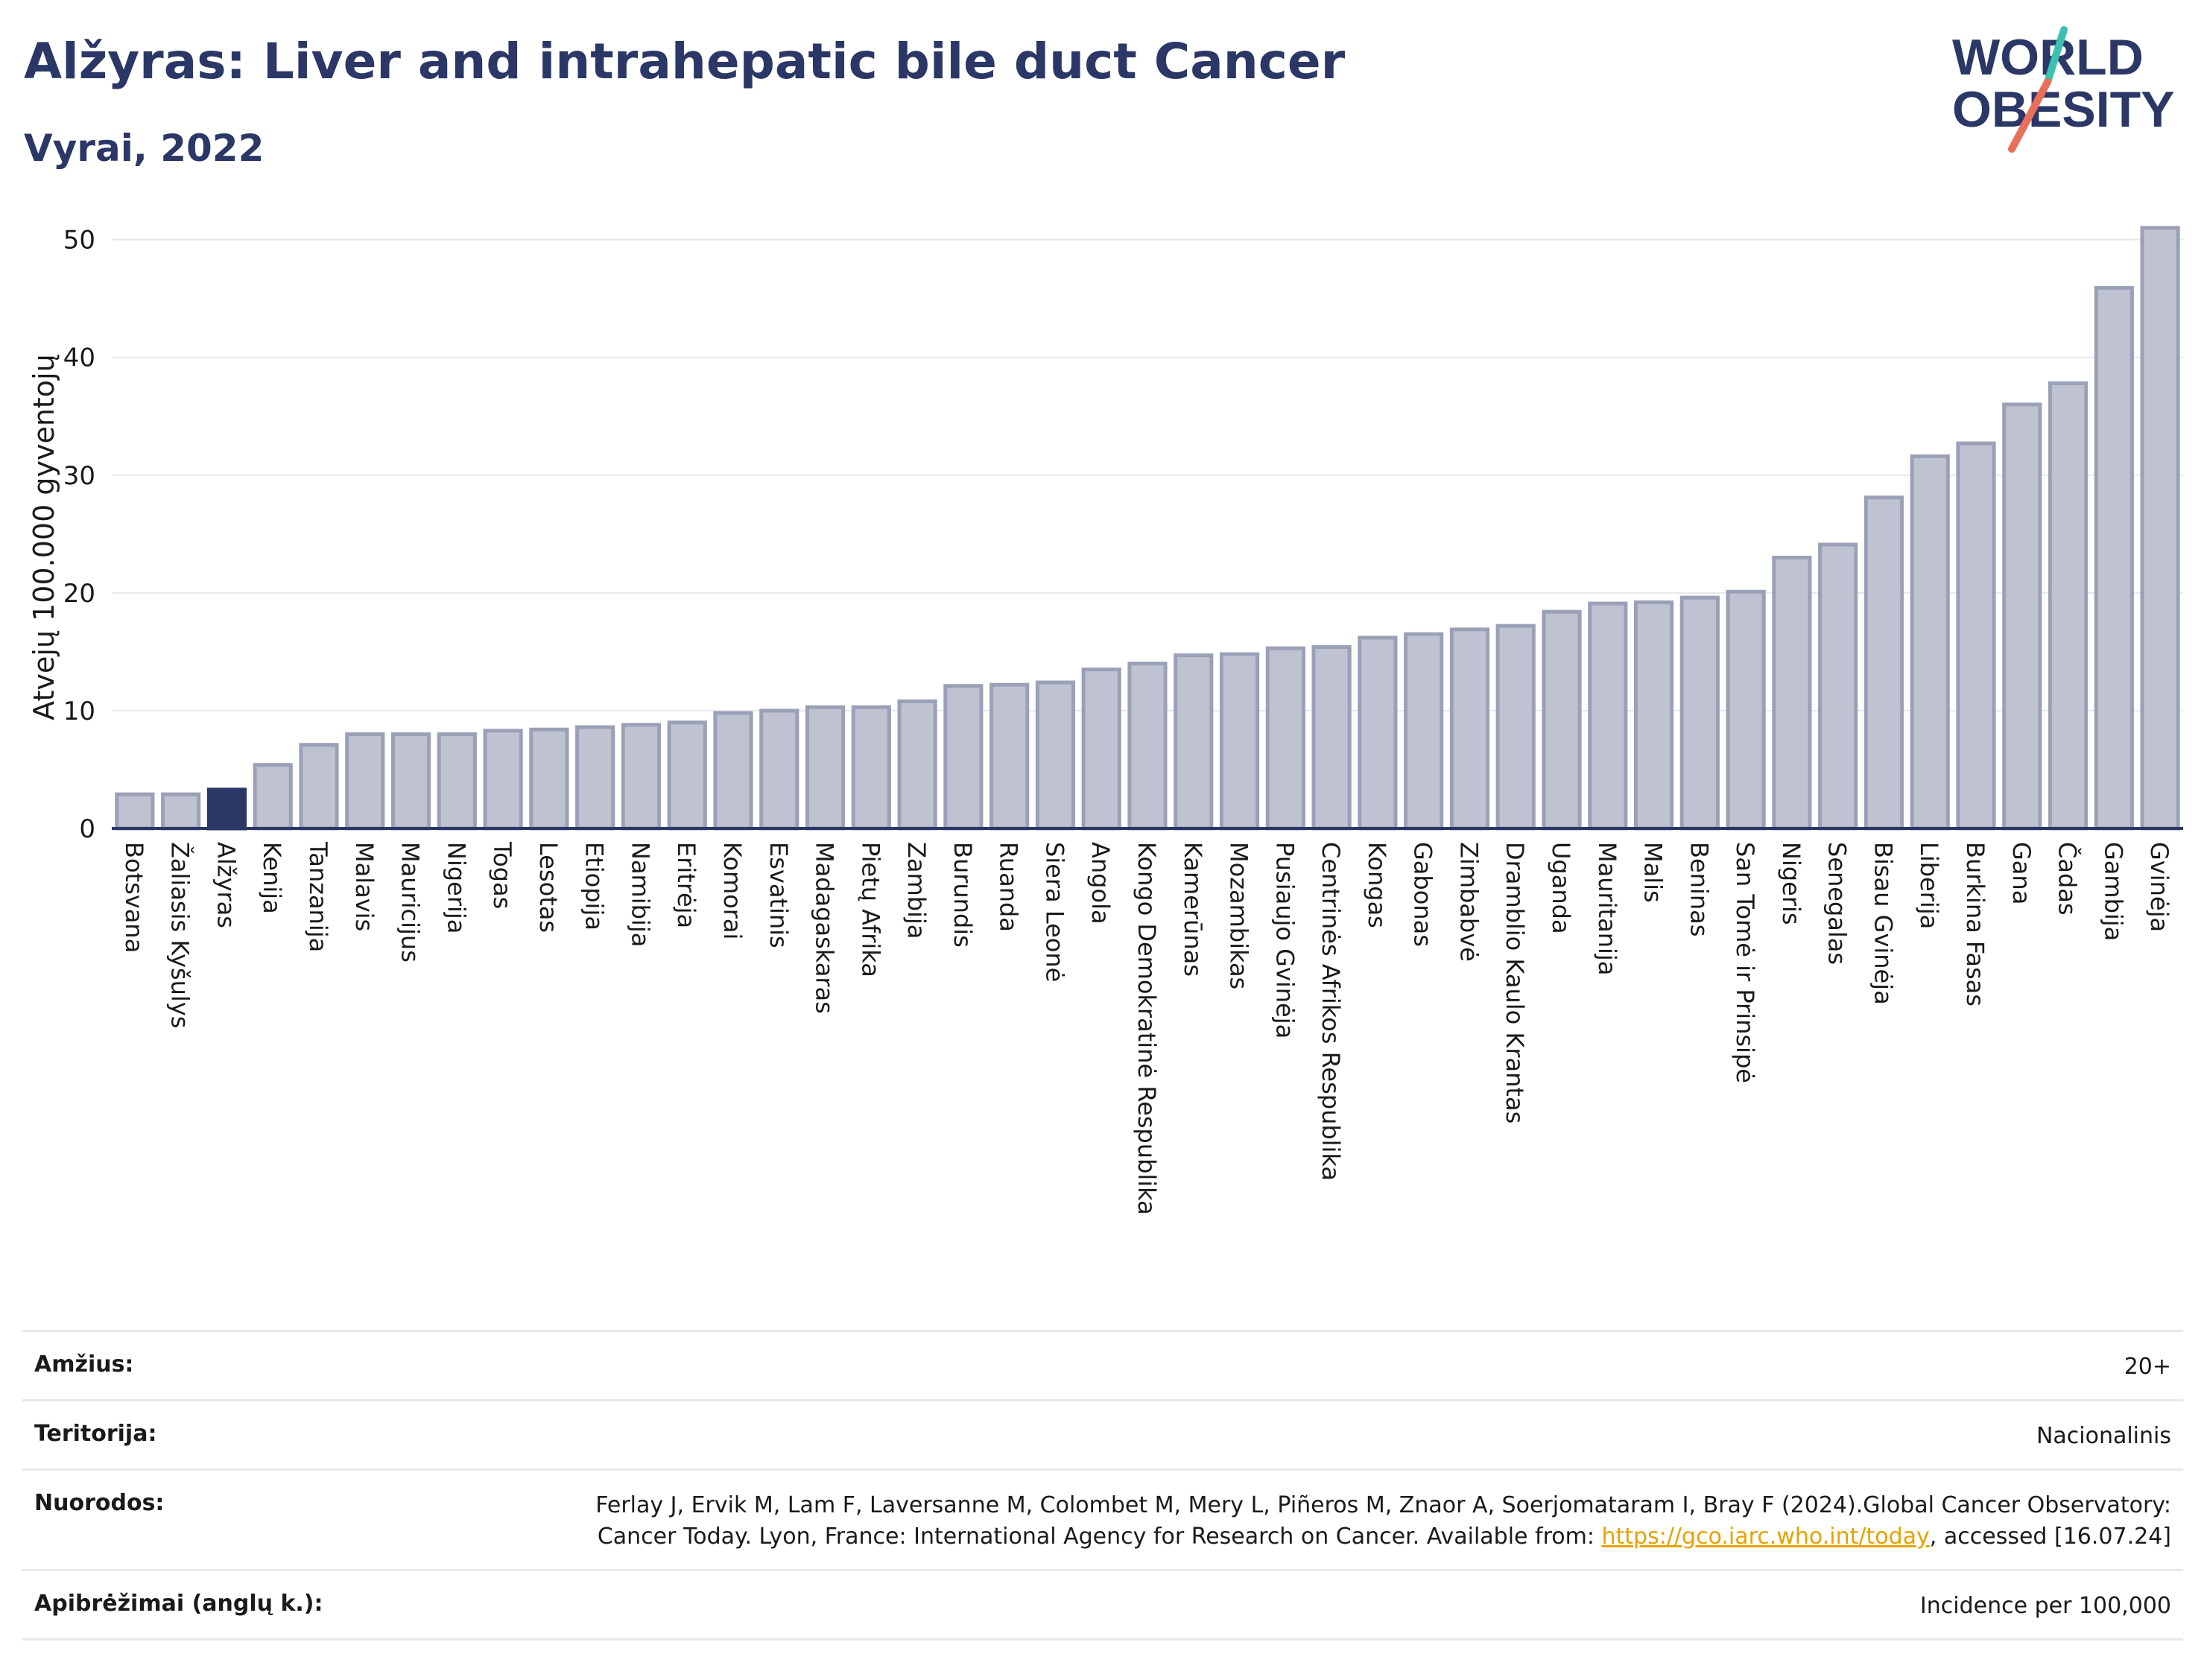 Image resolution: width=2204 pixels, height=1680 pixels. I want to click on x-tick-label: Nigeris, so click(1791, 883).